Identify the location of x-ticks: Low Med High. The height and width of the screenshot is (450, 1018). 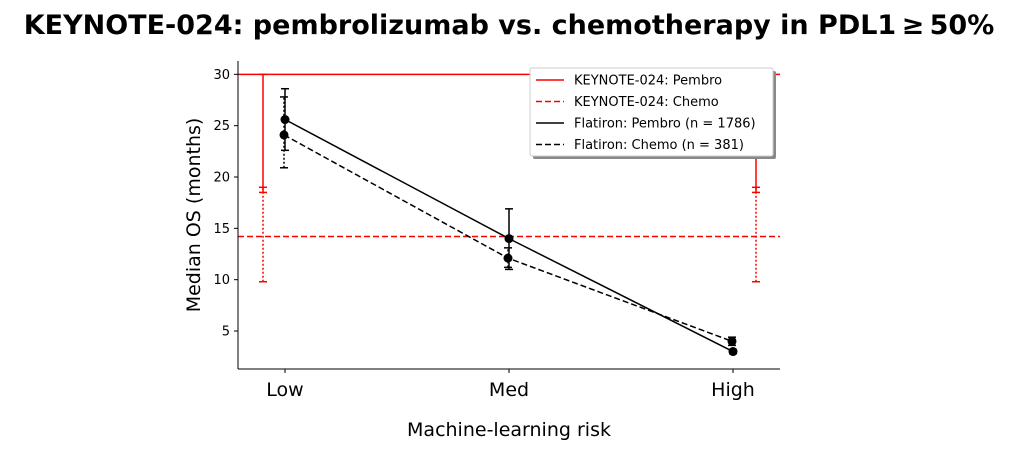
(510, 385).